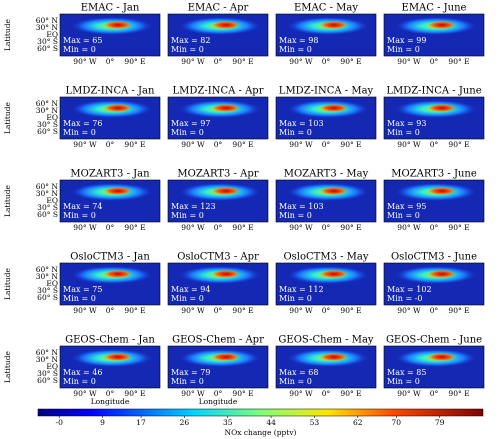  What do you see at coordinates (326, 91) in the screenshot?
I see `panel-title: LMDZ-INCA - May` at bounding box center [326, 91].